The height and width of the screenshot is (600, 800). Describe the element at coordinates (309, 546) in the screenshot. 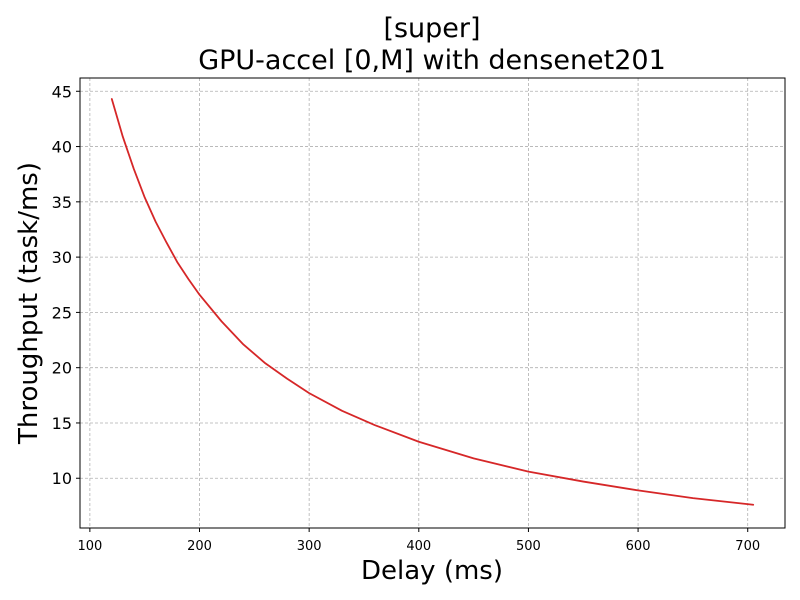

I see `x-tick-label: 300` at that location.